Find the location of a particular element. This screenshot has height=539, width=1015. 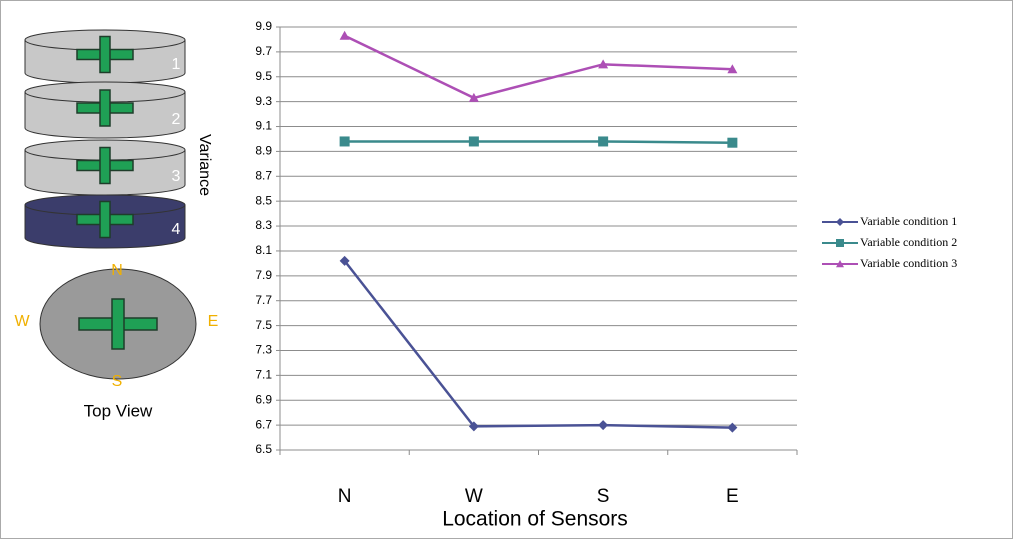

compass-label: S is located at coordinates (117, 381).